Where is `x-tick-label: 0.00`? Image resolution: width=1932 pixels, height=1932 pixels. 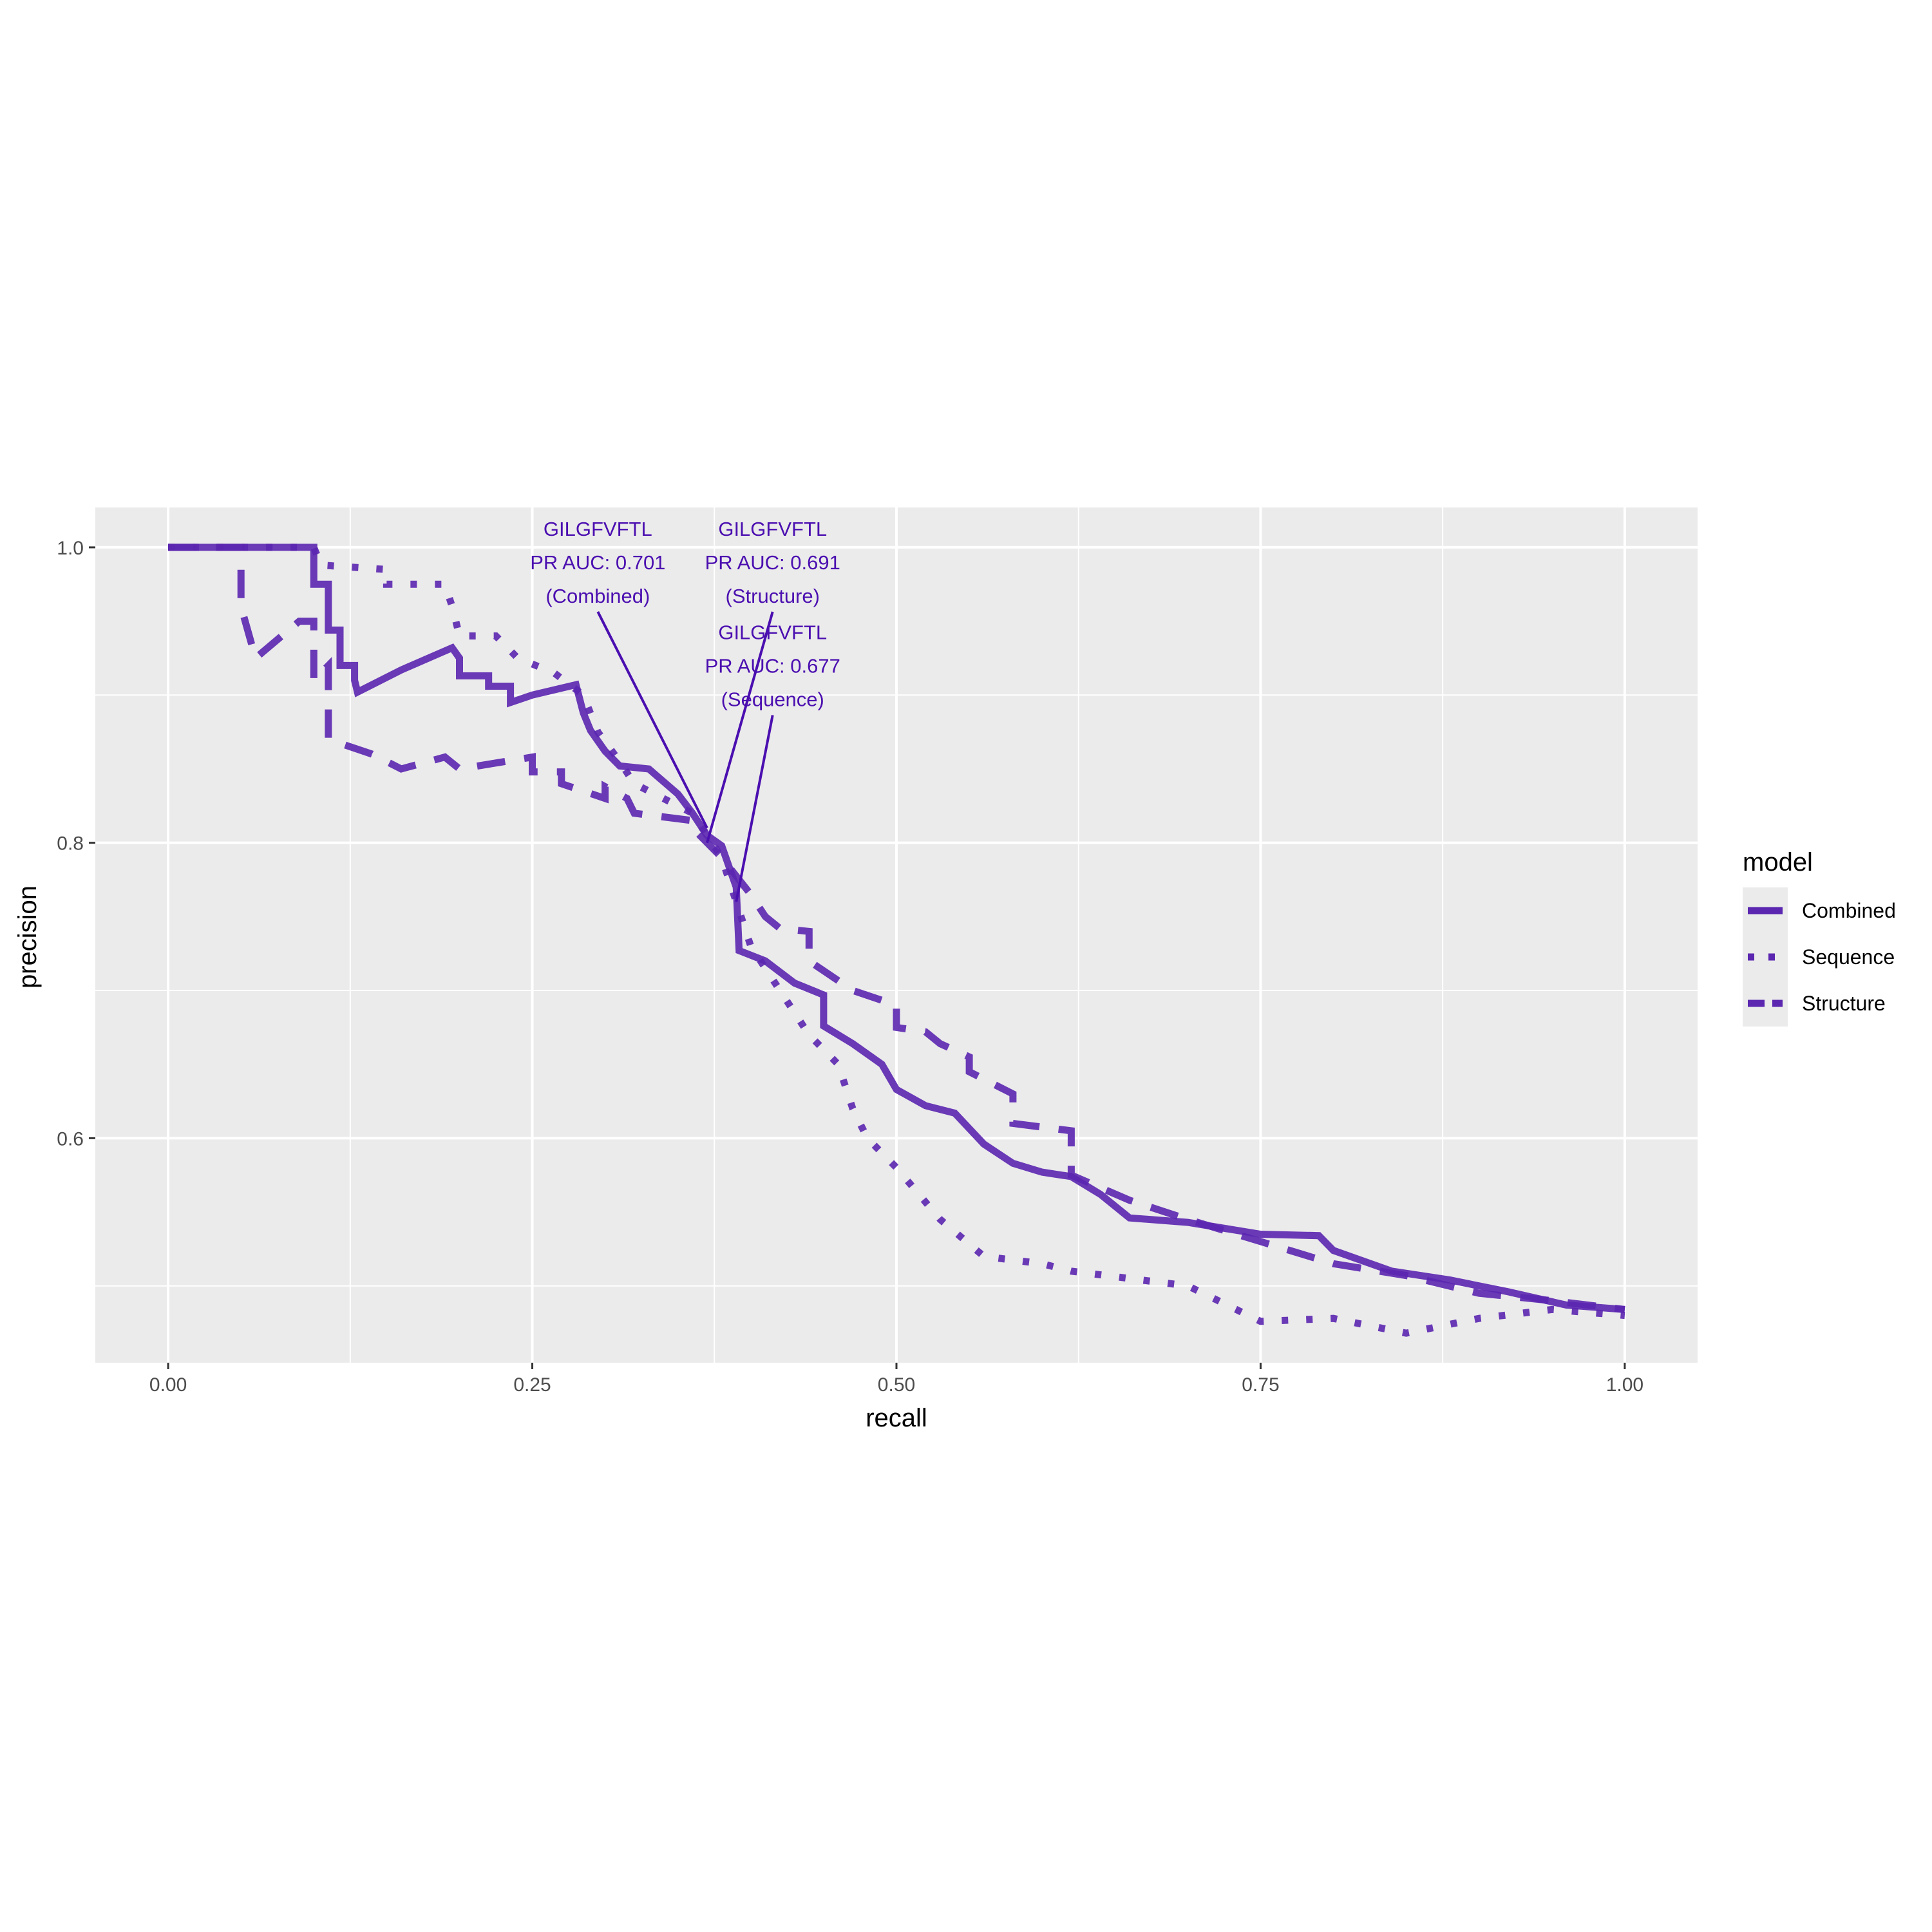
x-tick-label: 0.00 is located at coordinates (168, 1385).